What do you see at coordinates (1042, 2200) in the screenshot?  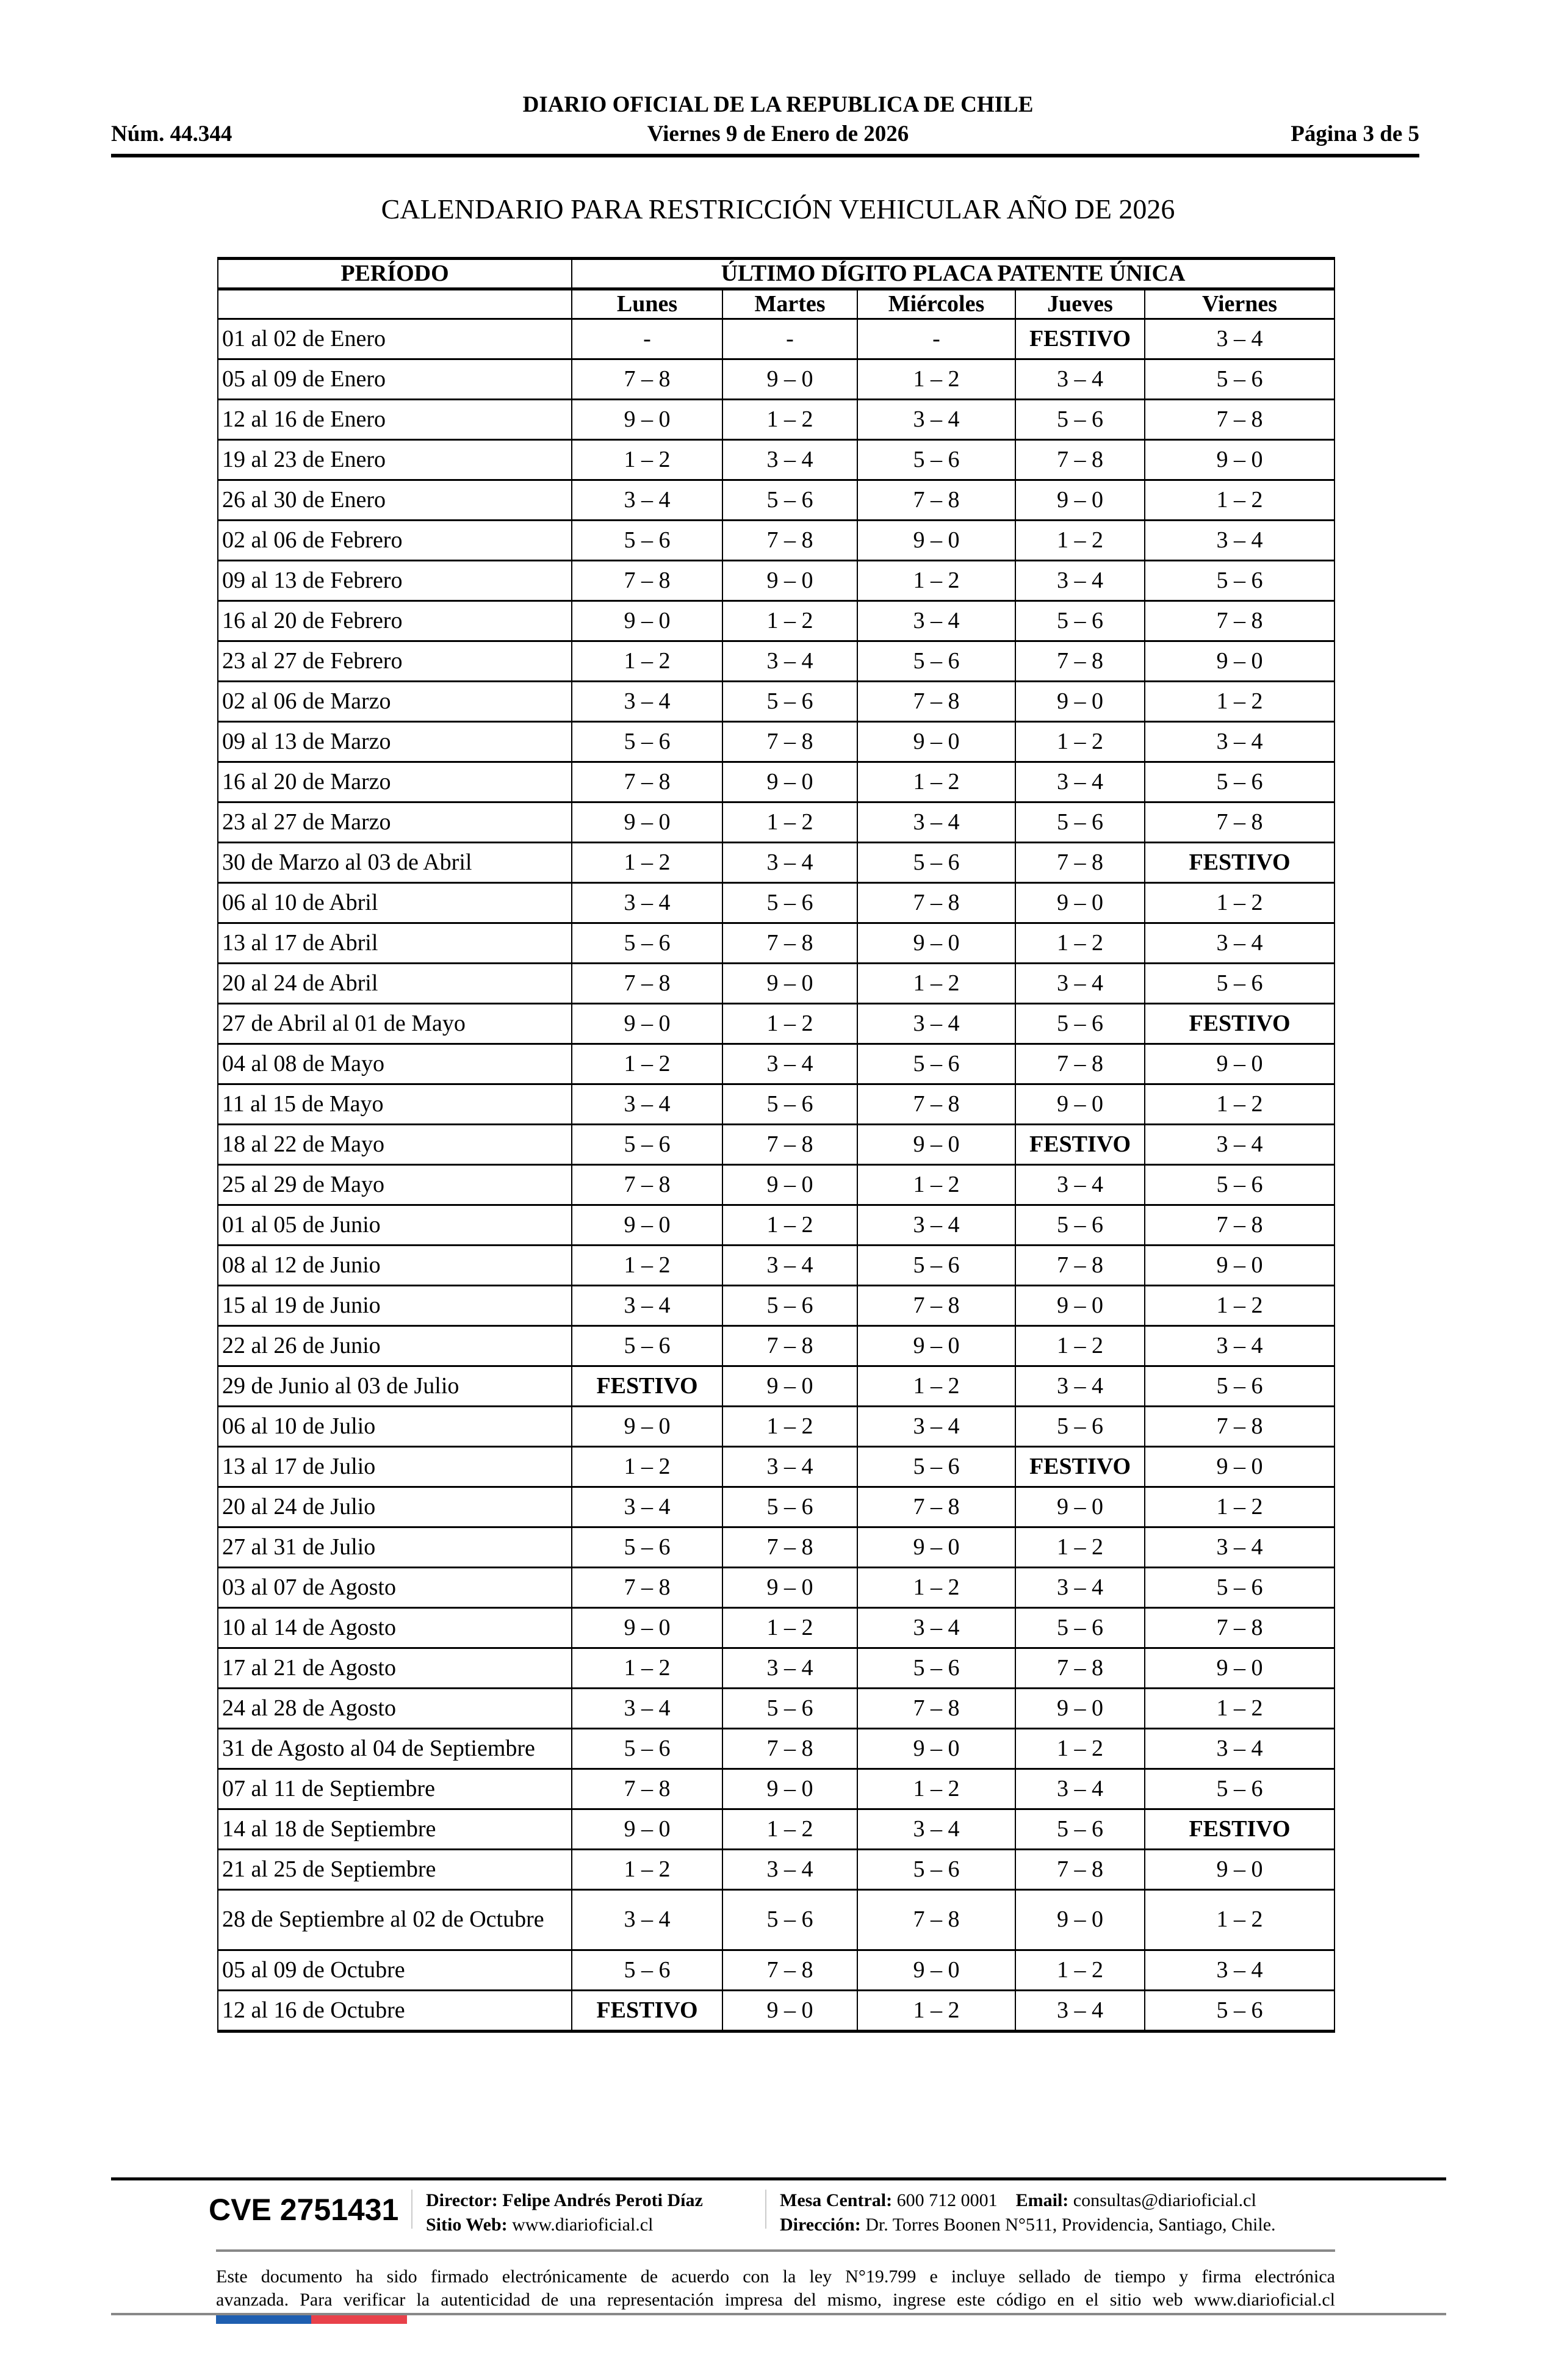 I see `email-label: Email:` at bounding box center [1042, 2200].